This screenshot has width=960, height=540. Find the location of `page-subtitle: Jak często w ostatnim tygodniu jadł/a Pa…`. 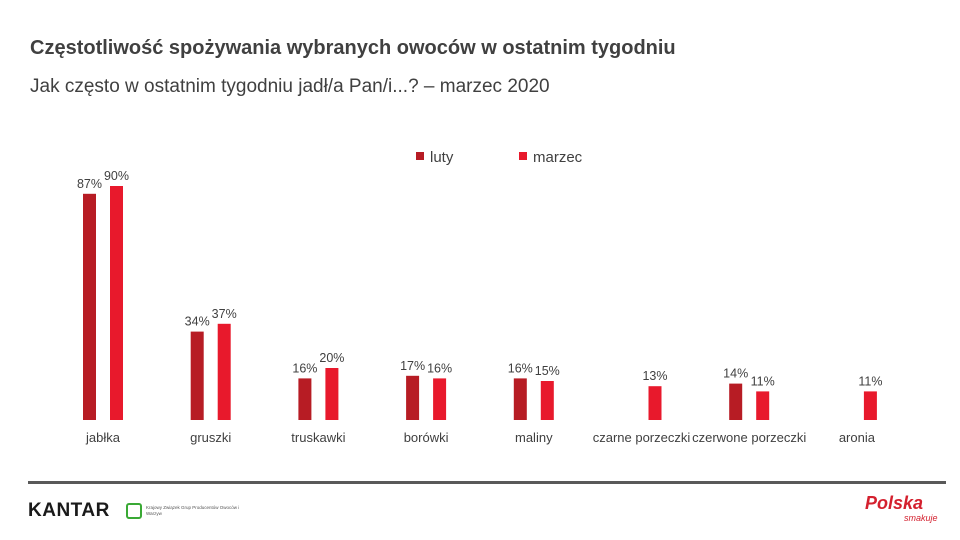

page-subtitle: Jak często w ostatnim tygodniu jadł/a Pa… is located at coordinates (290, 86).